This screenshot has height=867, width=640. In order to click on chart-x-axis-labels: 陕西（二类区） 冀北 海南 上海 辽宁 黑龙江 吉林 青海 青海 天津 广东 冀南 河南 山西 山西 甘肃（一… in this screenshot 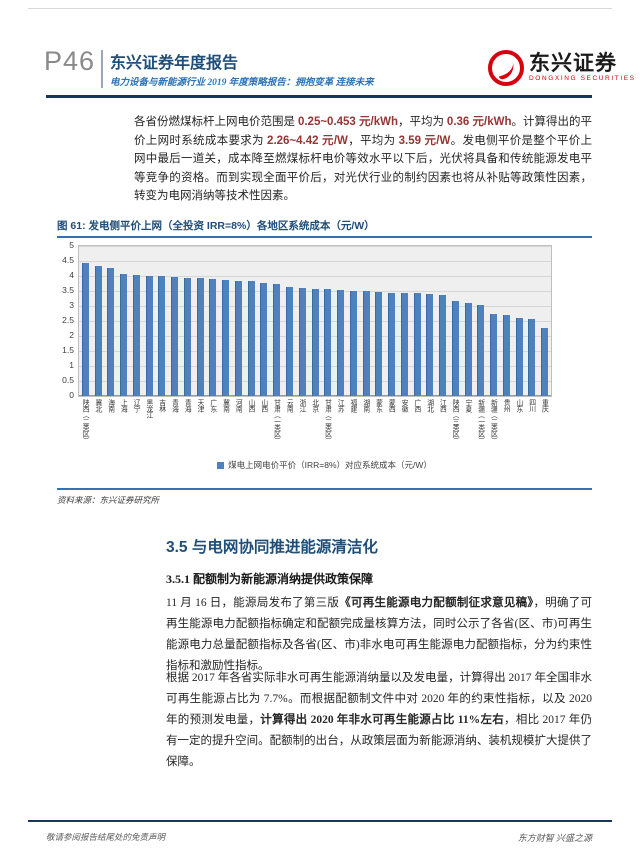, I will do `click(314, 426)`.